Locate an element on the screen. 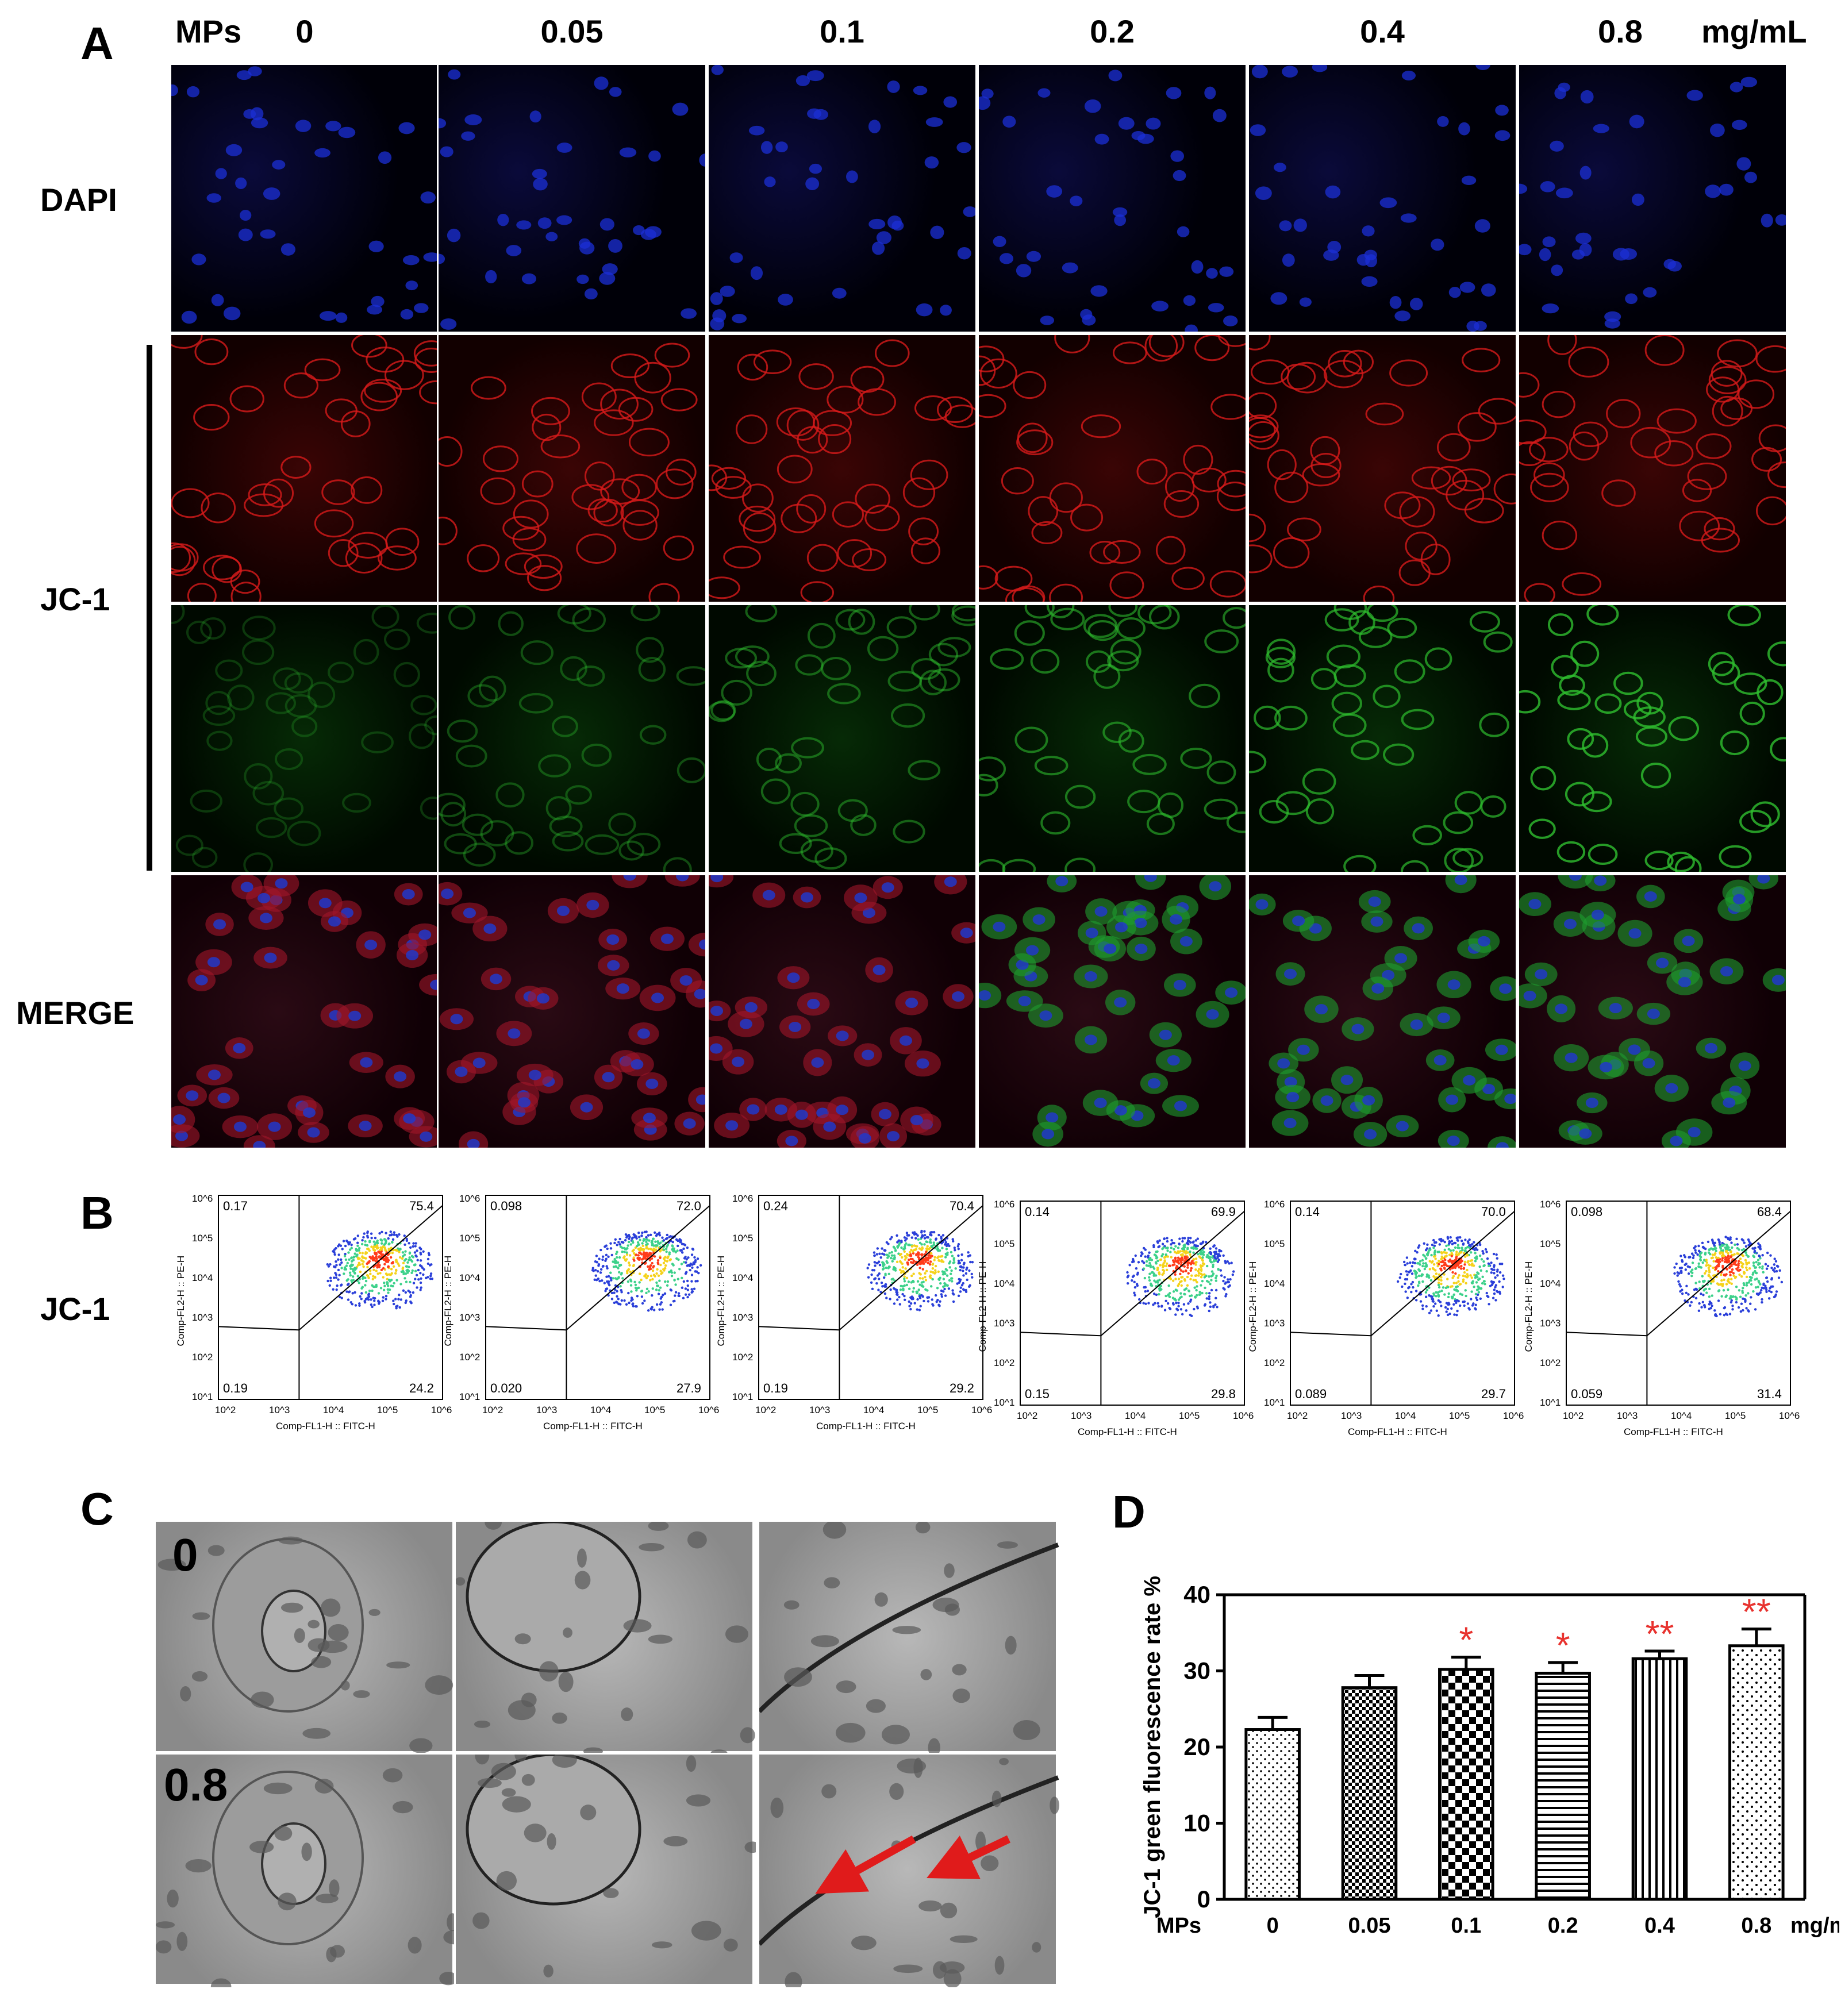 The height and width of the screenshot is (2016, 1841). unit-label: mg/mL is located at coordinates (1754, 31).